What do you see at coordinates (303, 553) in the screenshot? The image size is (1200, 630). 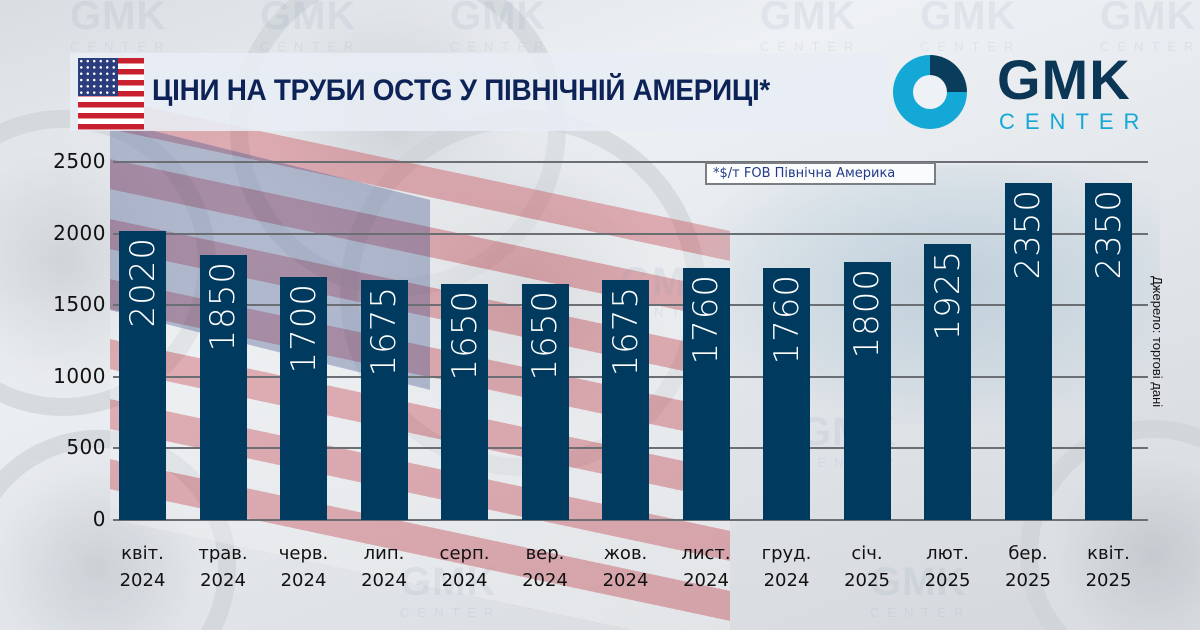 I see `x-tick-month: черв.` at bounding box center [303, 553].